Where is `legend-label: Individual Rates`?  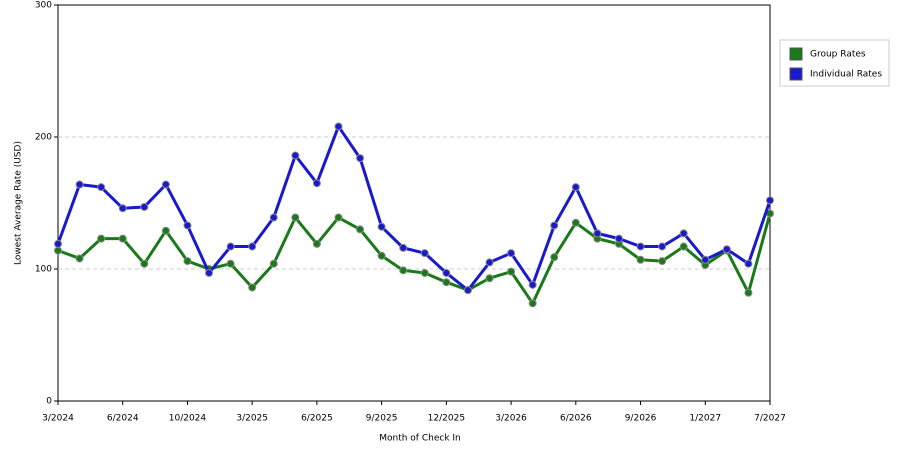
legend-label: Individual Rates is located at coordinates (846, 75).